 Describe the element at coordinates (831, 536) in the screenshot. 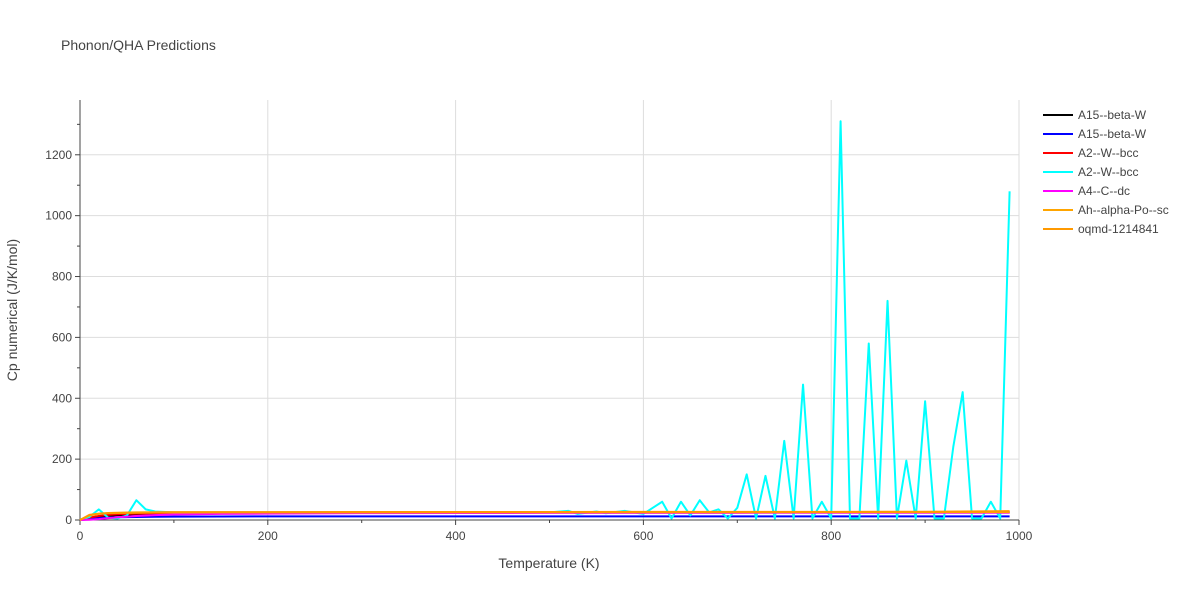

I see `x-tick-label: 800` at that location.